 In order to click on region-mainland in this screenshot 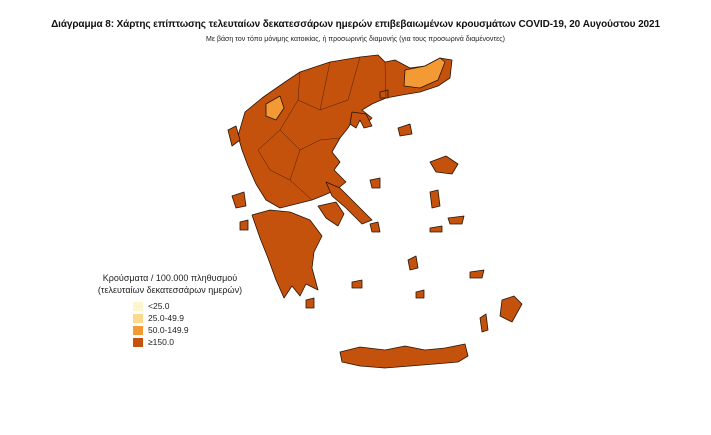, I will do `click(345, 131)`.